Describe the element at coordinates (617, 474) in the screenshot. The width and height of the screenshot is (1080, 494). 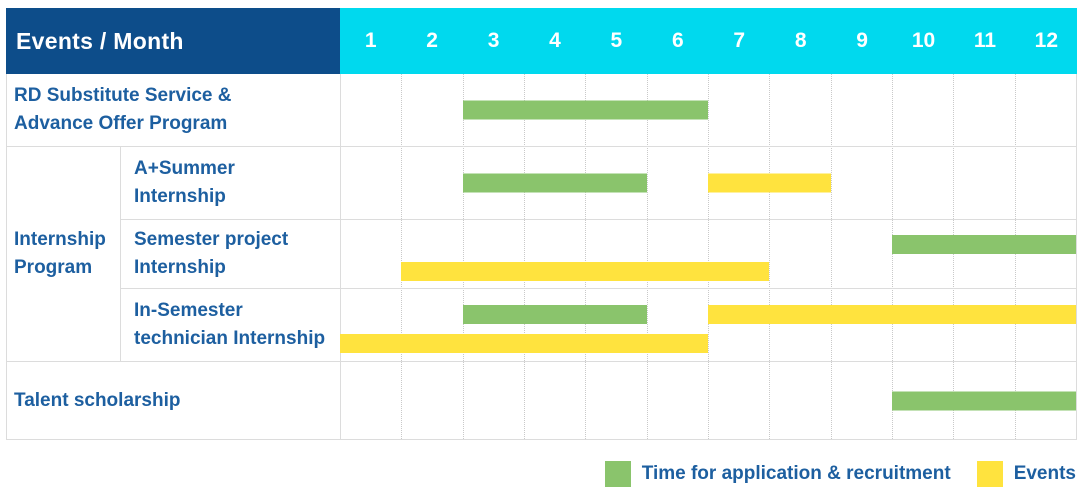
I see `legend-swatch-application-recruitment-icon` at that location.